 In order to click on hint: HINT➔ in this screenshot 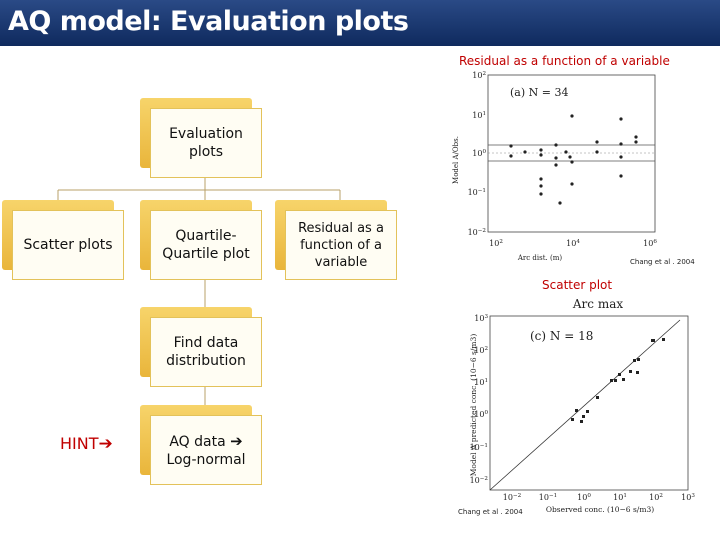, I will do `click(86, 444)`.